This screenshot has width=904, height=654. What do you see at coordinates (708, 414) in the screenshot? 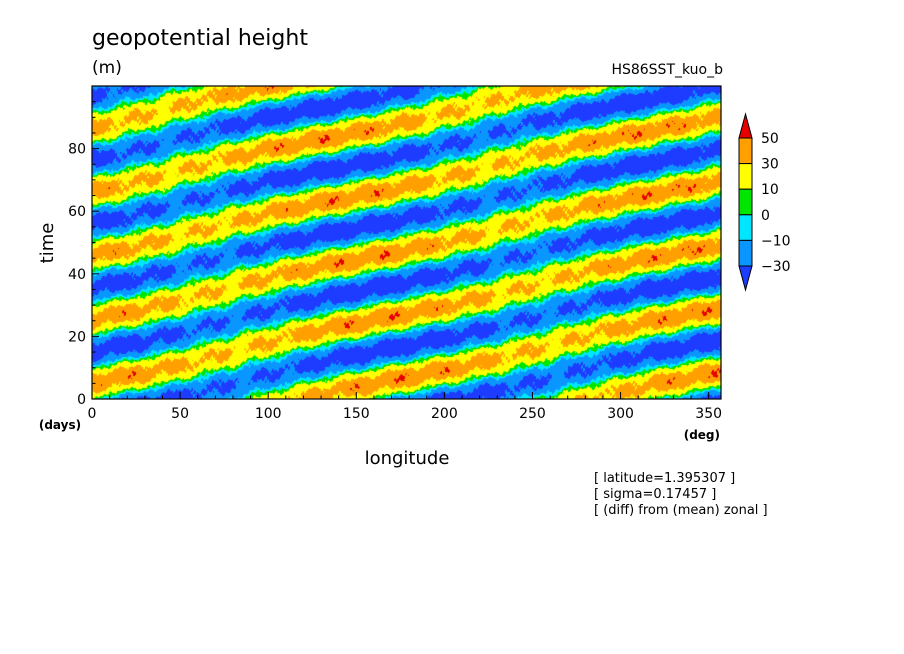
I see `x-tick-label: 350` at bounding box center [708, 414].